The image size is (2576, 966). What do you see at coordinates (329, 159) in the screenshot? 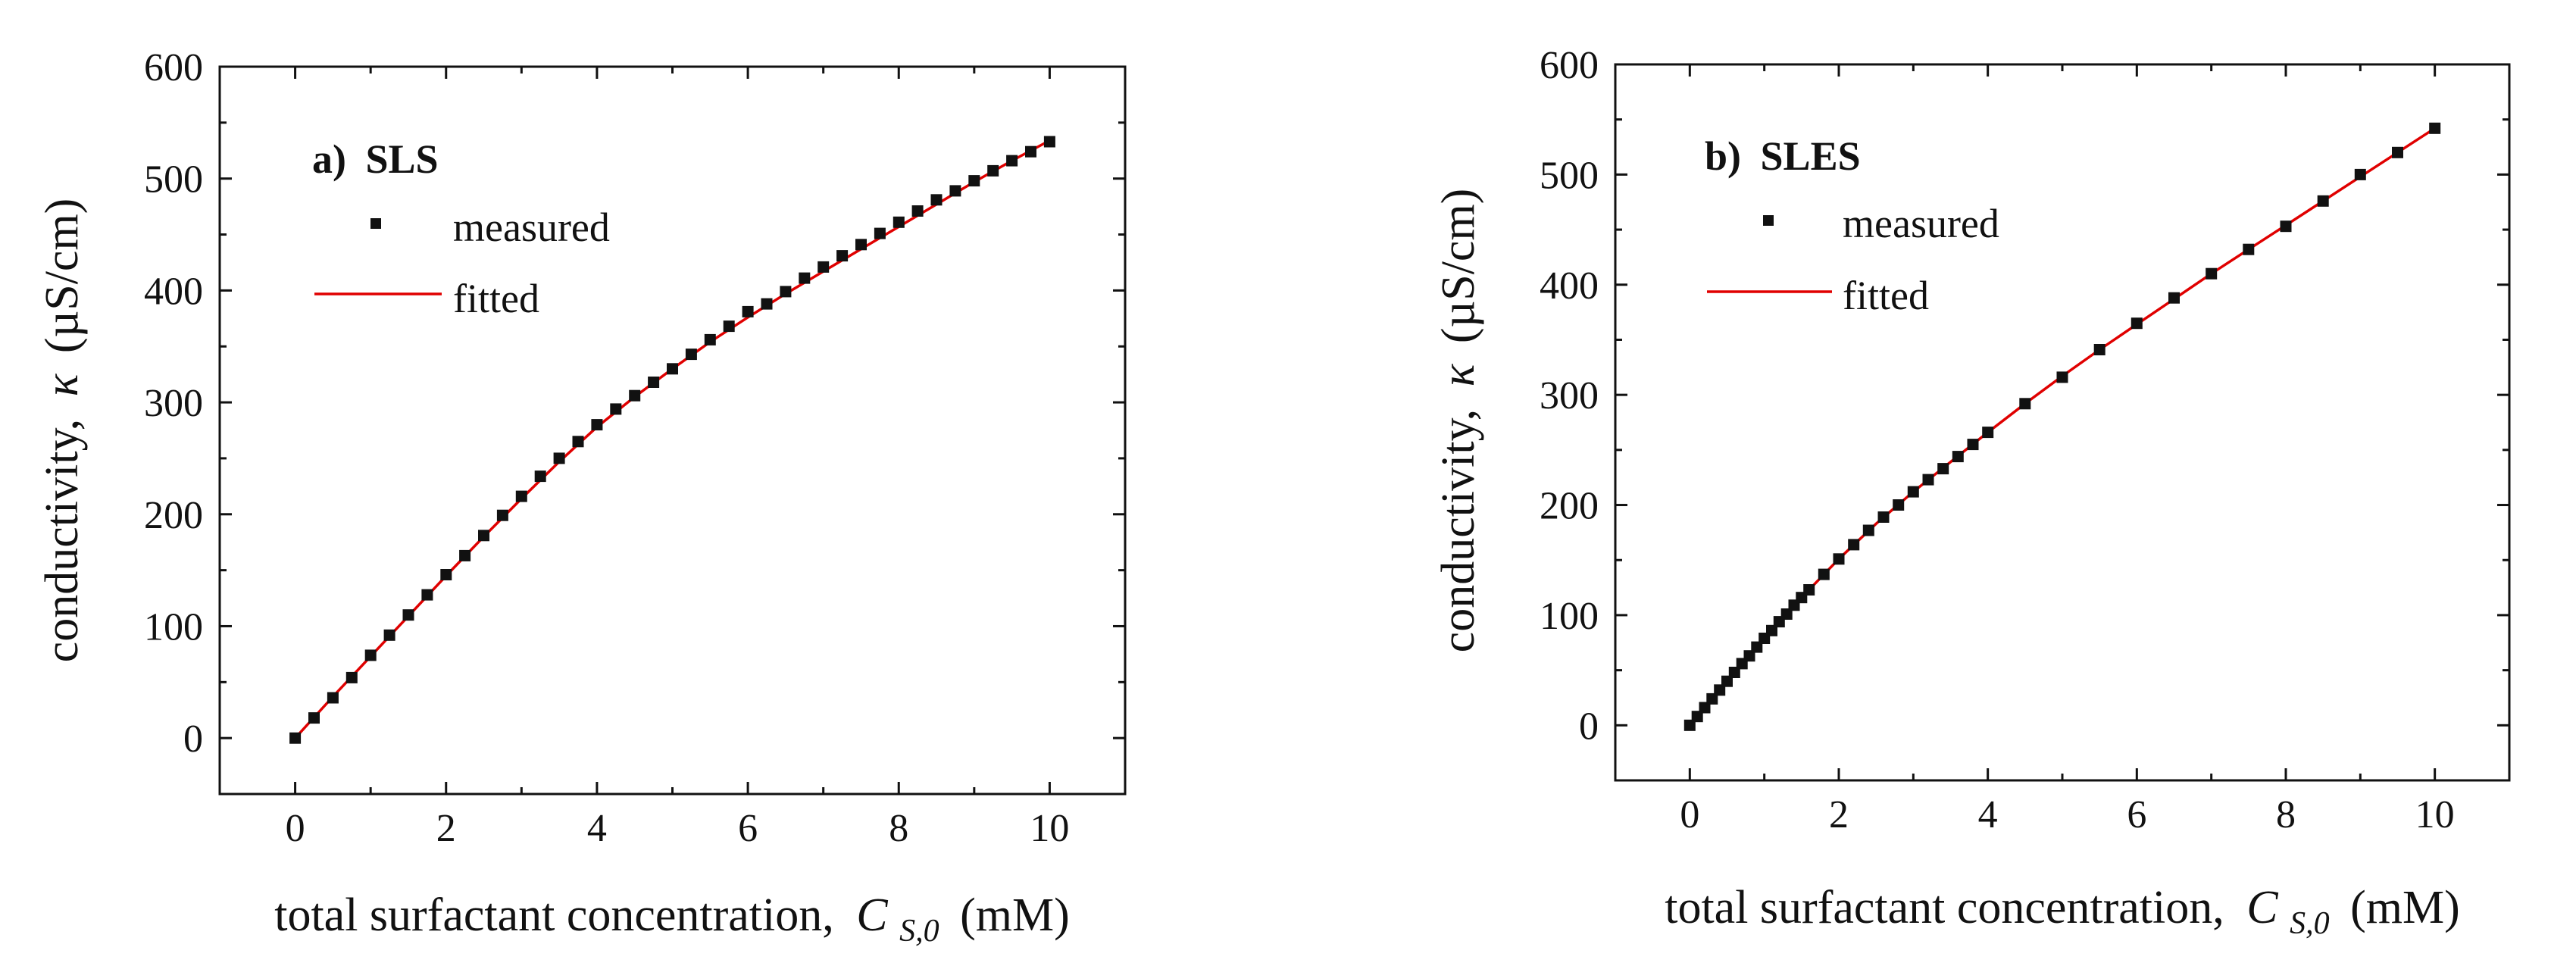
I see `panel-label: a)` at bounding box center [329, 159].